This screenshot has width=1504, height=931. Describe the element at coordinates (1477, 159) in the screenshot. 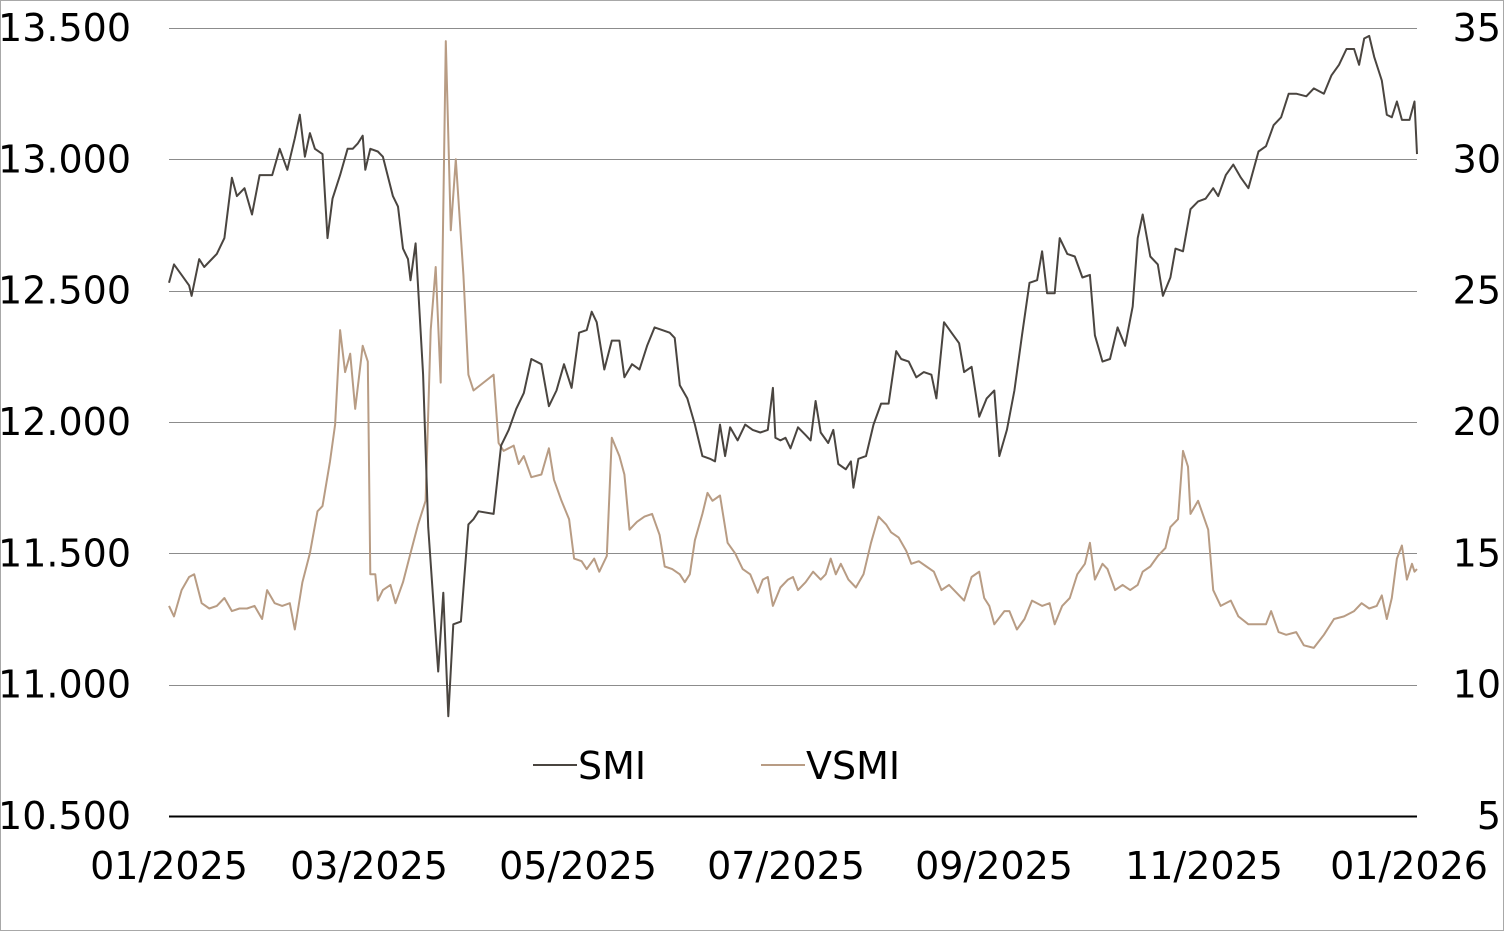

I see `right-y-tick-label: 30` at that location.